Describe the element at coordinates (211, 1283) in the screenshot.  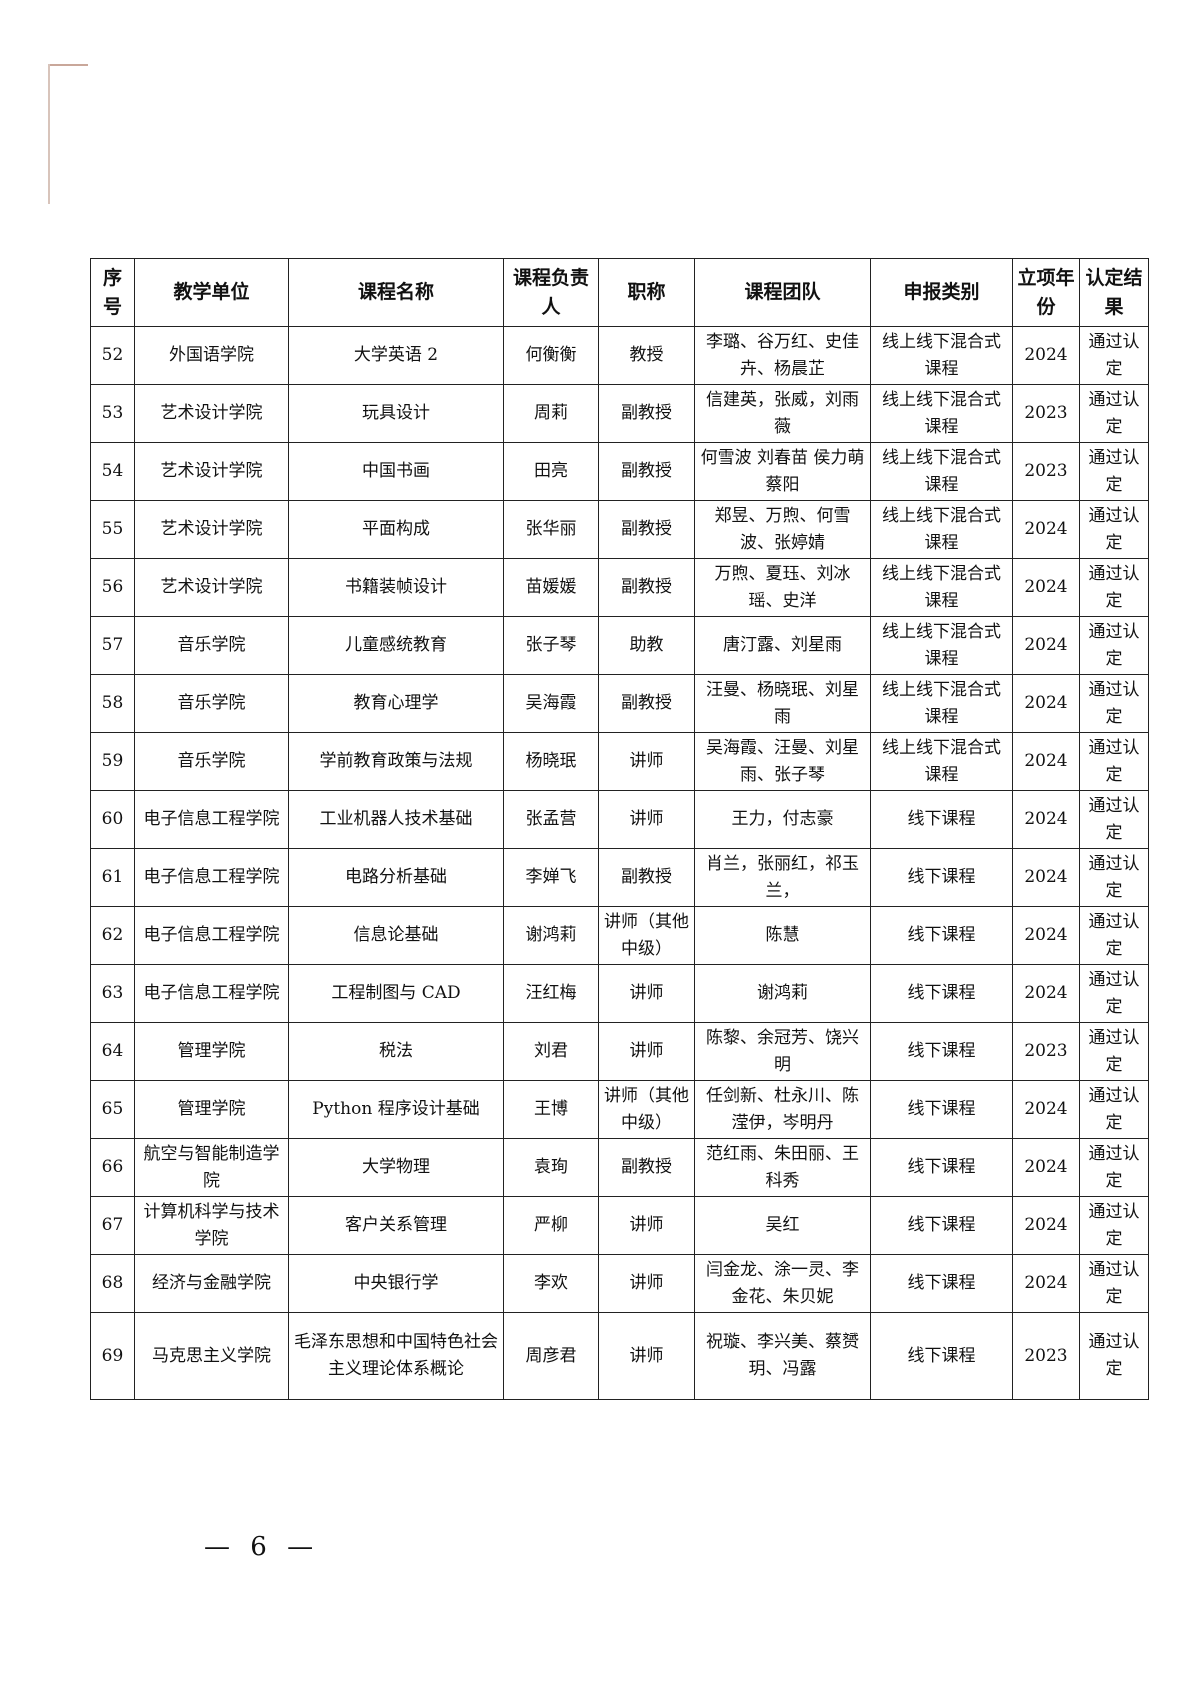
I see `cell-unit: 经济与金融学院` at that location.